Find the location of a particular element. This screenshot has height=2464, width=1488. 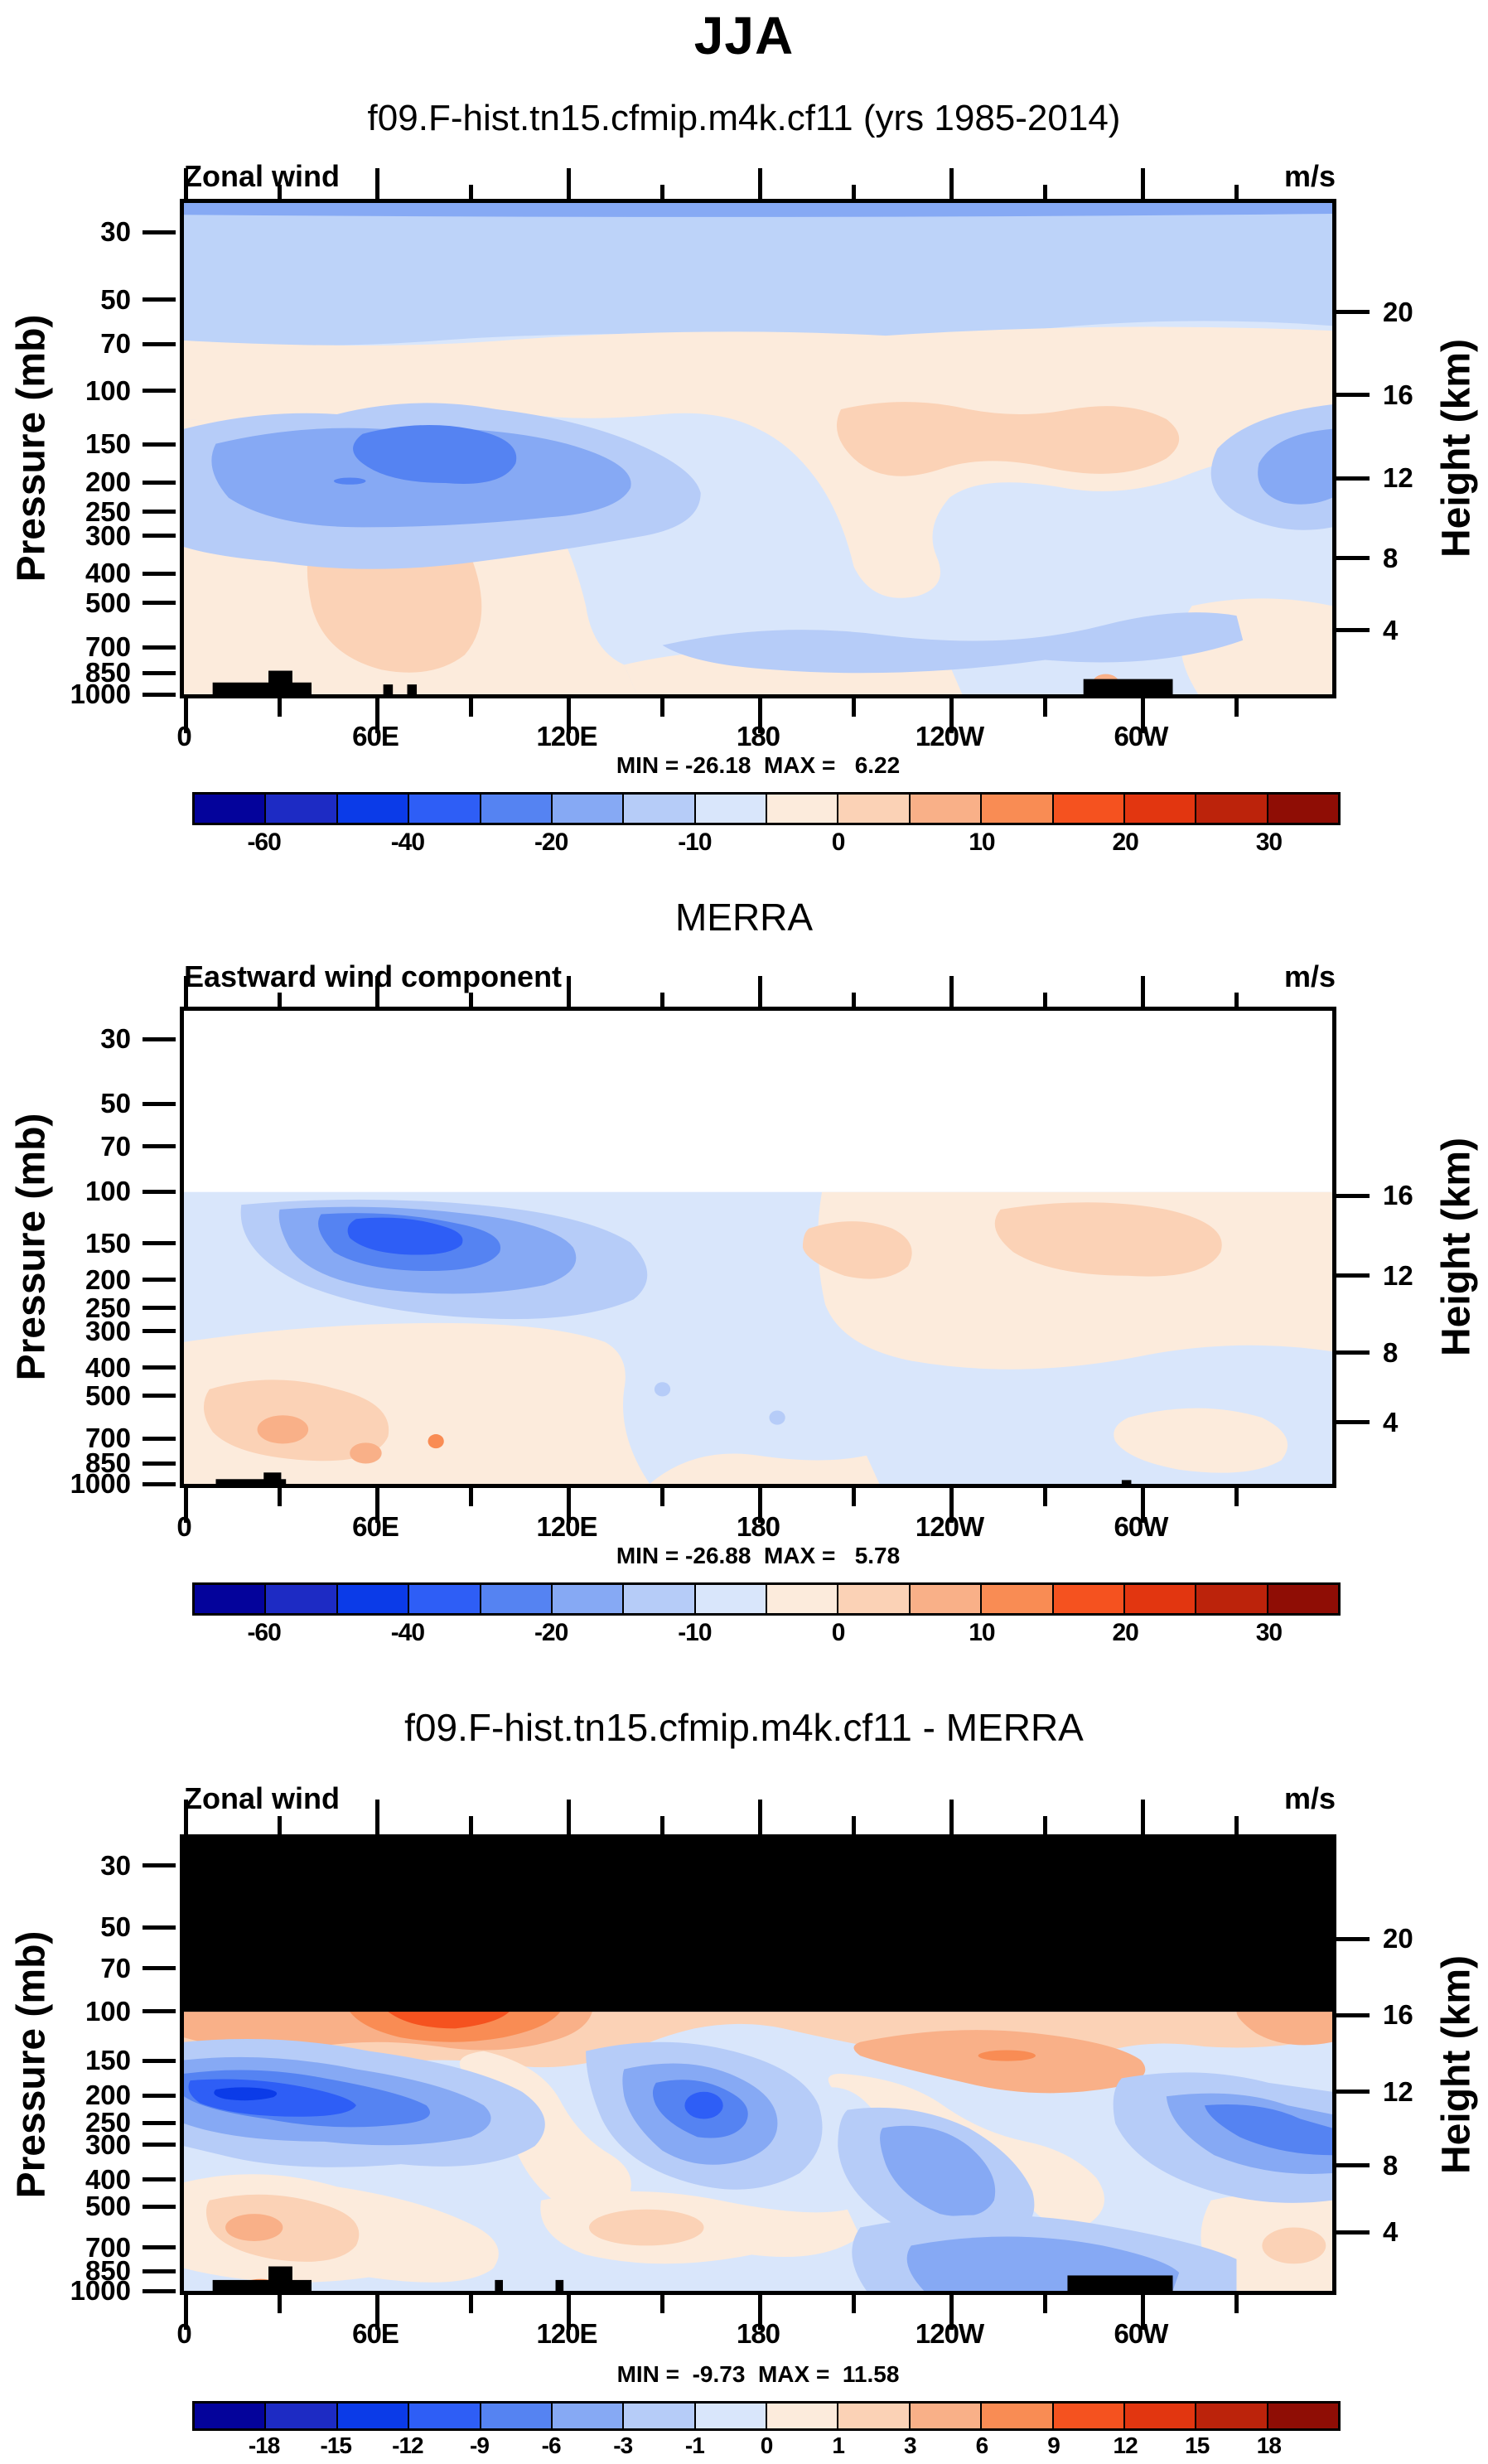

panel3-left-axis: 30 50 70 100 150 200 250 300 400 500 700 850 1000 is located at coordinates (88, 2071).